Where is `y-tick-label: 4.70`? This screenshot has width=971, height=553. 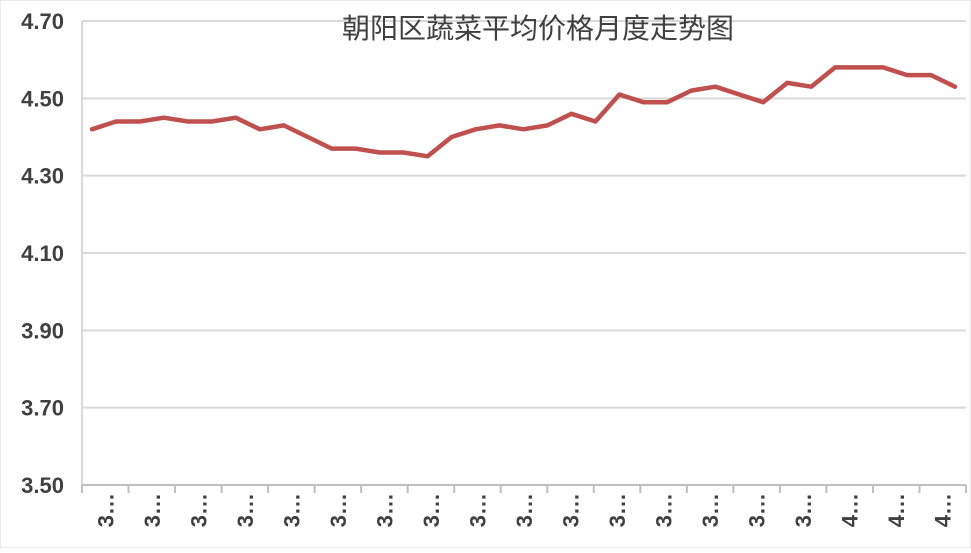
y-tick-label: 4.70 is located at coordinates (42, 21).